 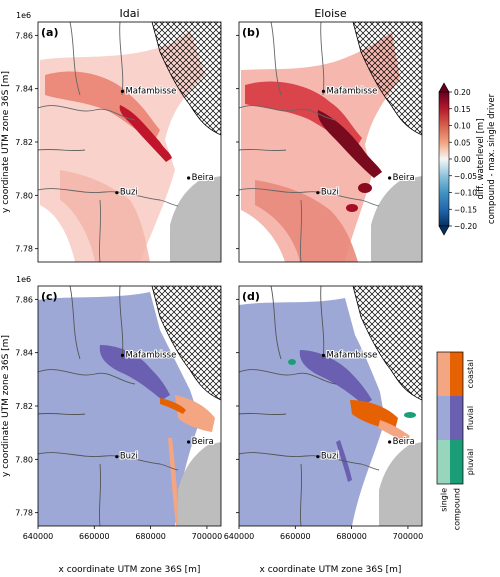 What do you see at coordinates (457, 509) in the screenshot?
I see `legend-col-label: compound` at bounding box center [457, 509].